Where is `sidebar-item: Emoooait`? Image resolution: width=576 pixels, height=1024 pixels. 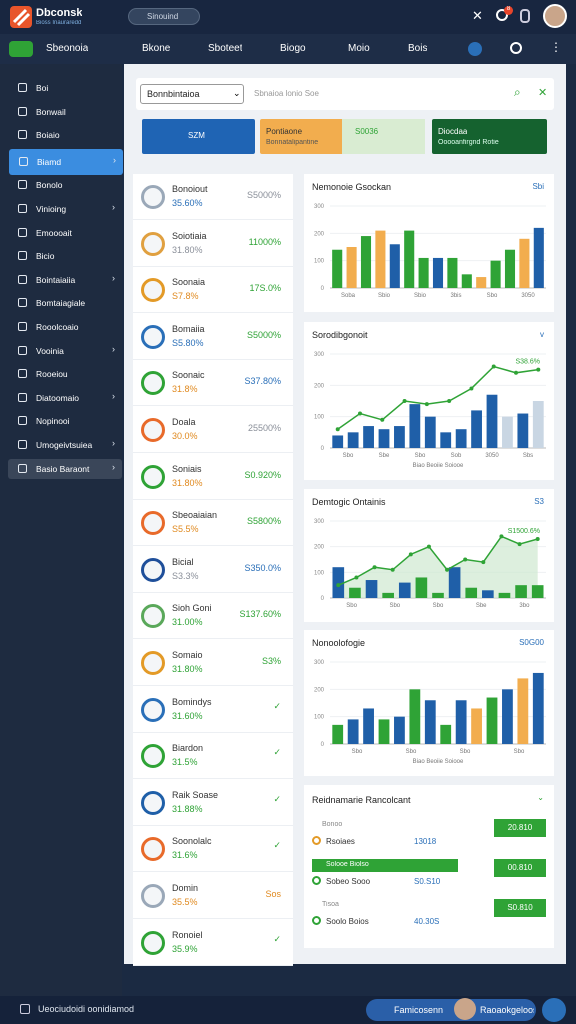 sidebar-item: Emoooait is located at coordinates (65, 233).